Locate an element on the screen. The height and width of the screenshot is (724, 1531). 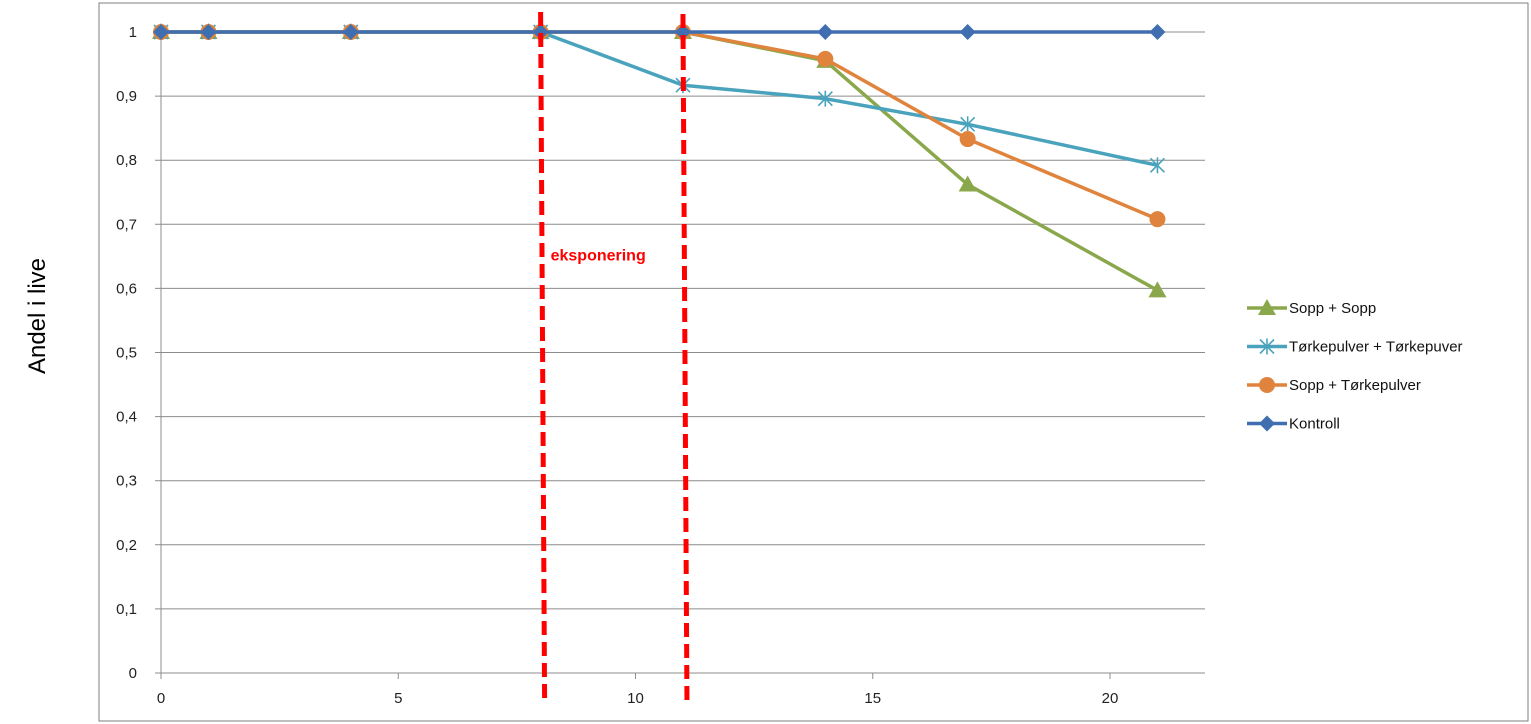
exposure-label: eksponering is located at coordinates (598, 255).